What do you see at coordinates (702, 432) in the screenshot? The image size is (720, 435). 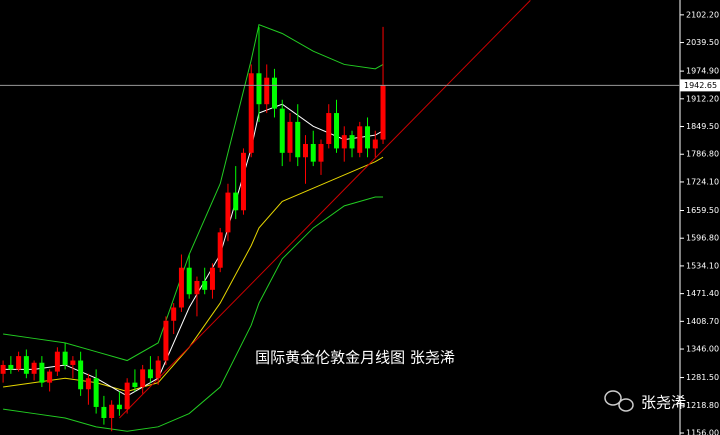 I see `y-tick-label: 1156.00` at bounding box center [702, 432].